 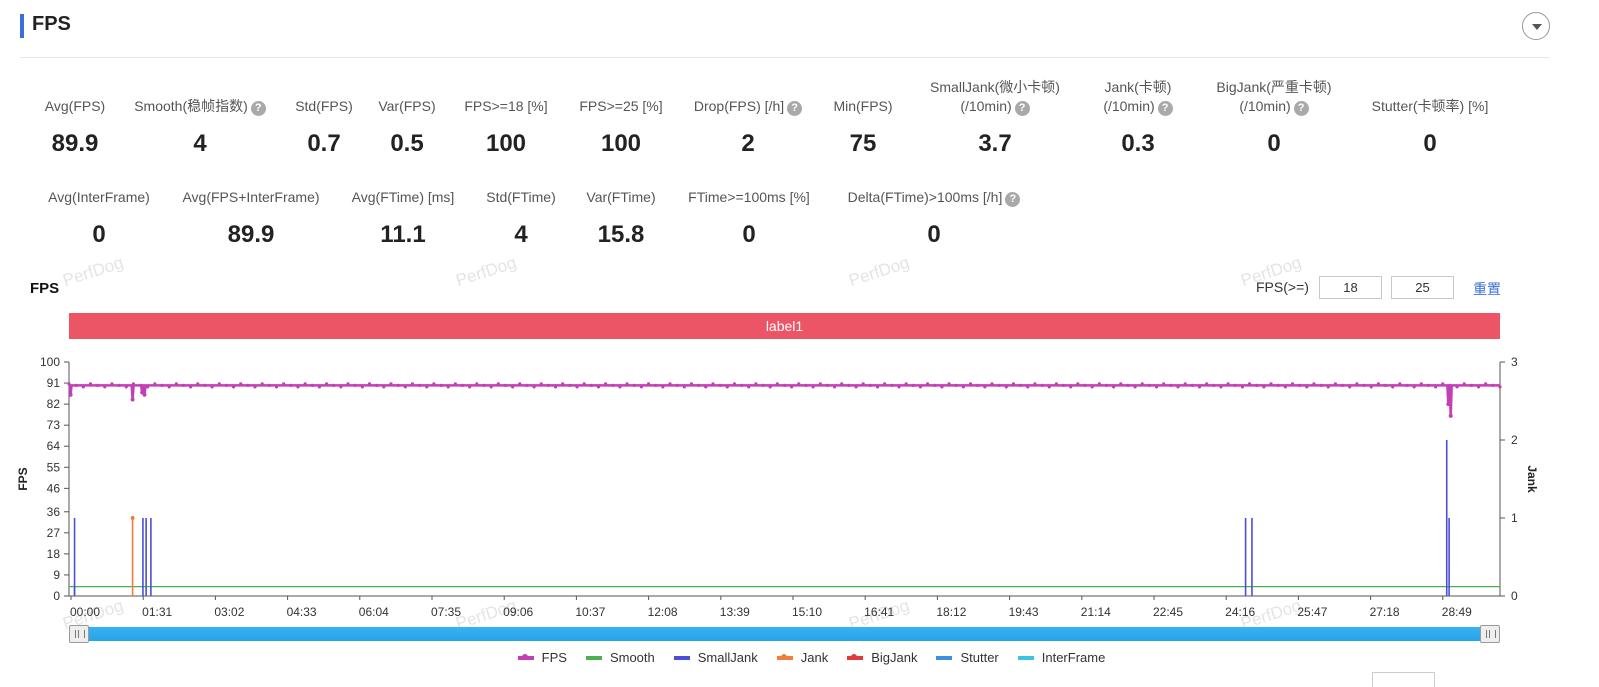 What do you see at coordinates (99, 219) in the screenshot?
I see `metric-r2-0: Avg(InterFrame) 0` at bounding box center [99, 219].